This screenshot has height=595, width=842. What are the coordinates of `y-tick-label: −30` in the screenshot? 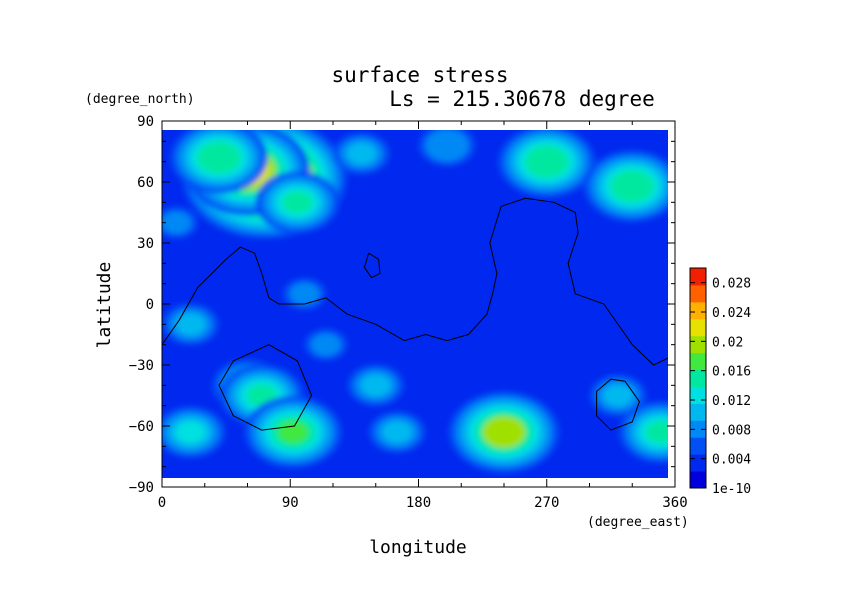 It's located at (141, 366).